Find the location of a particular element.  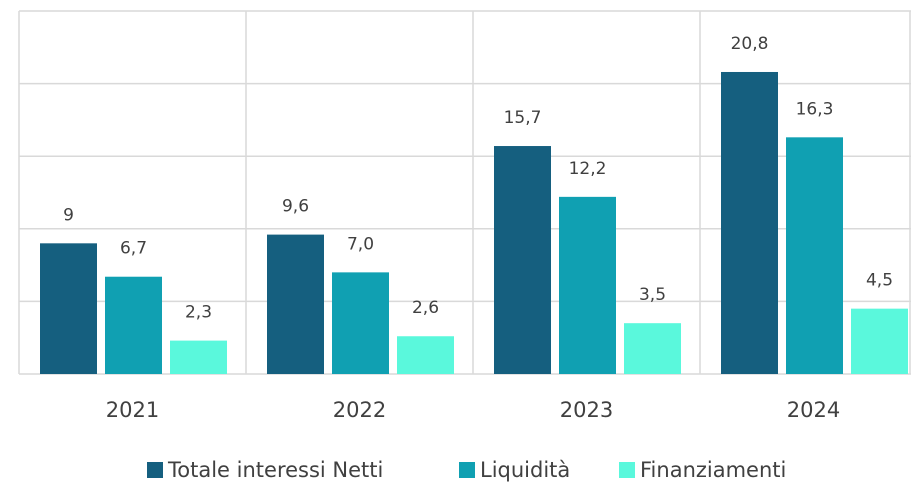

data-label: 9,6 is located at coordinates (295, 207).